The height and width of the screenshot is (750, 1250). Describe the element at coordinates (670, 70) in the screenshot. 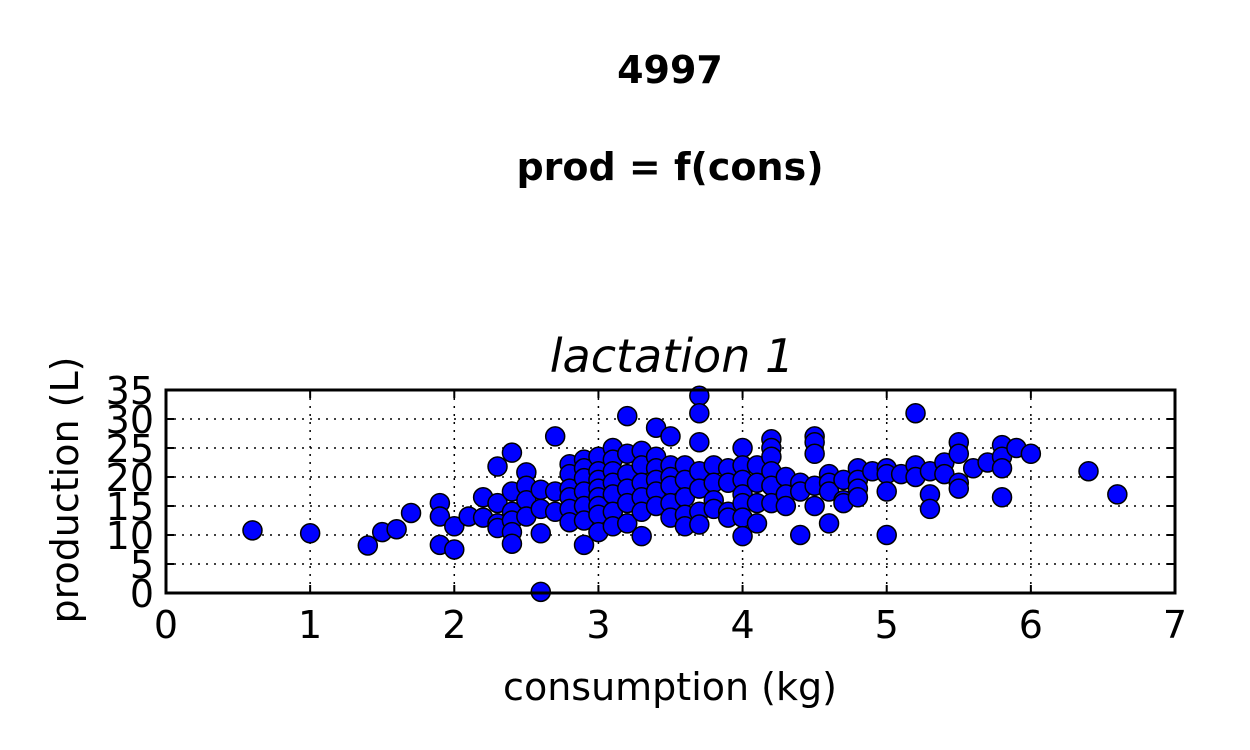

I see `figure-title: 4997` at that location.